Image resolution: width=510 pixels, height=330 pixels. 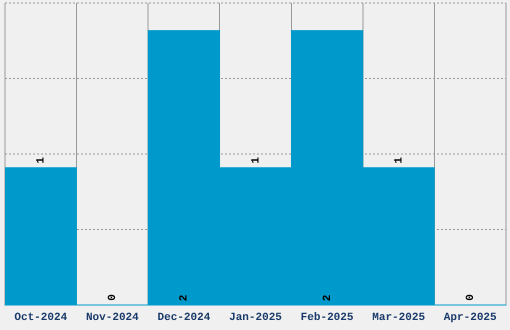 What do you see at coordinates (255, 318) in the screenshot?
I see `x-tick-label: Jan-2025` at bounding box center [255, 318].